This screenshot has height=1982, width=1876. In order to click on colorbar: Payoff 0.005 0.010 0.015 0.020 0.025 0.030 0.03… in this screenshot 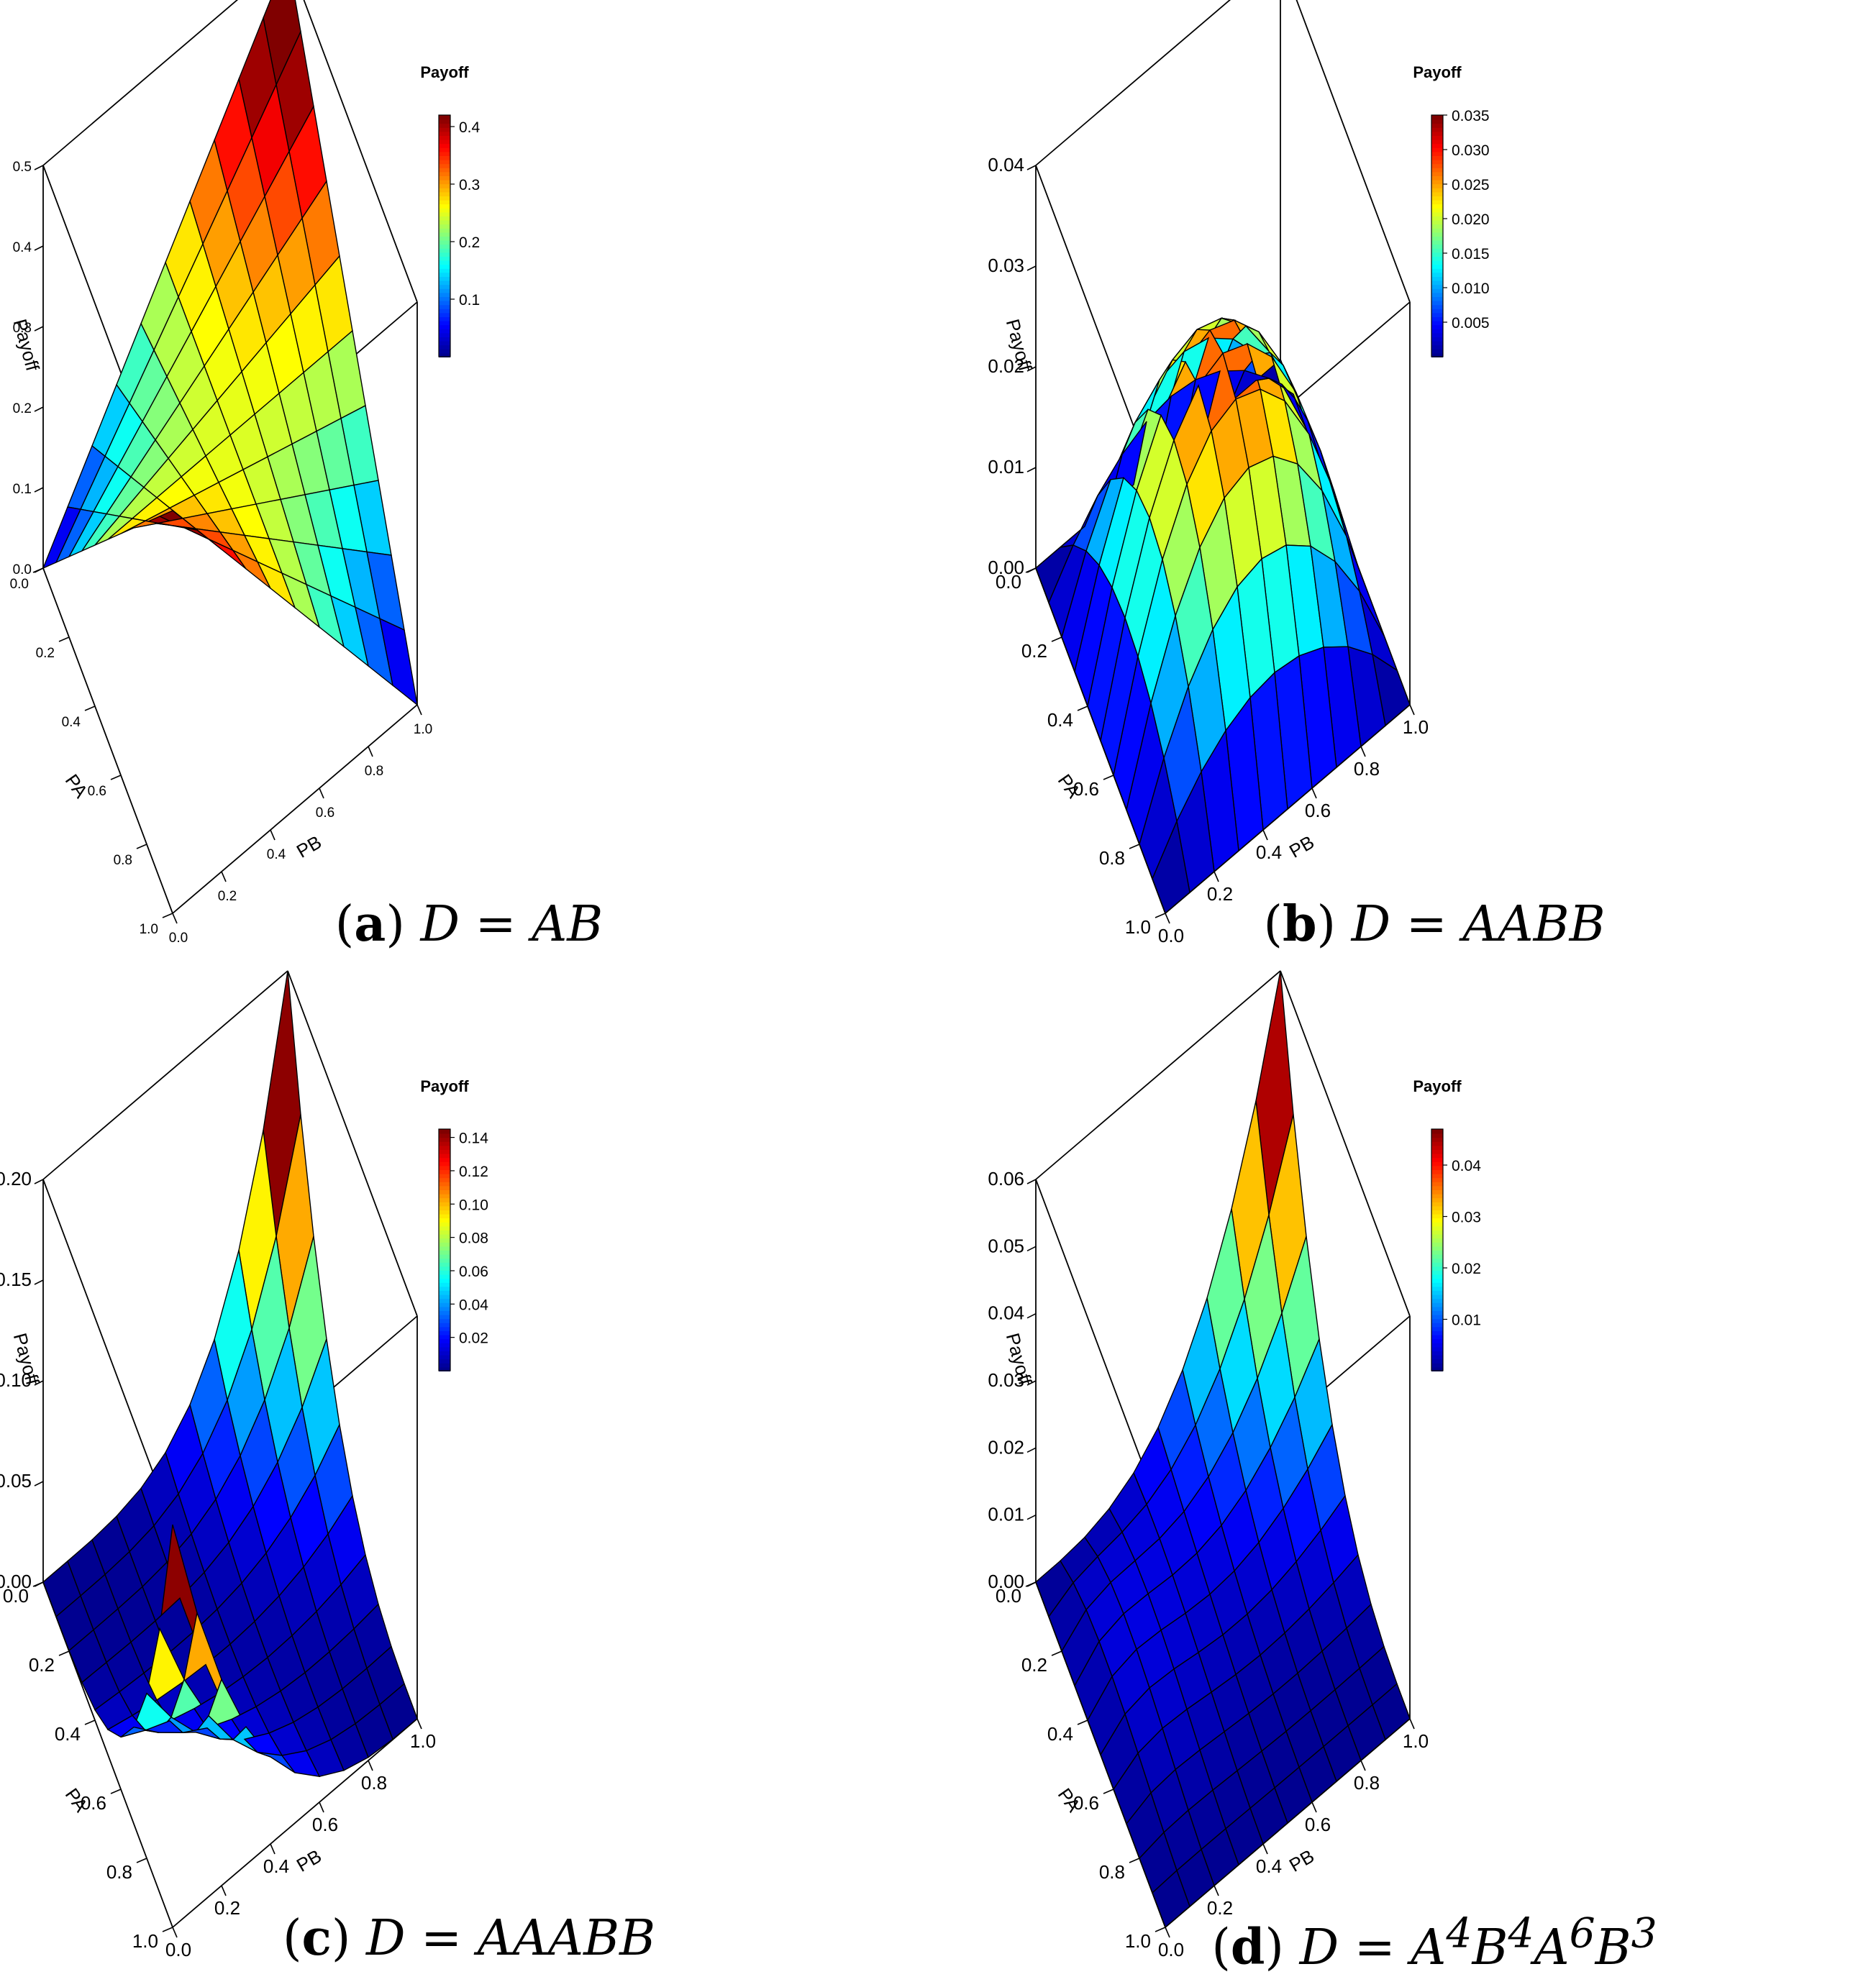, I will do `click(1451, 210)`.